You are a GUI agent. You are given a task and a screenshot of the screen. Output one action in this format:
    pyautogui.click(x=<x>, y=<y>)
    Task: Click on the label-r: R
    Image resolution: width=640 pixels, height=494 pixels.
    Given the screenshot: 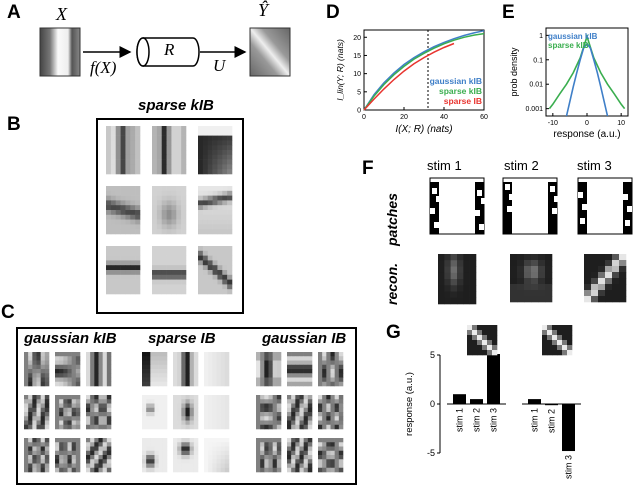 What is the action you would take?
    pyautogui.click(x=169, y=49)
    